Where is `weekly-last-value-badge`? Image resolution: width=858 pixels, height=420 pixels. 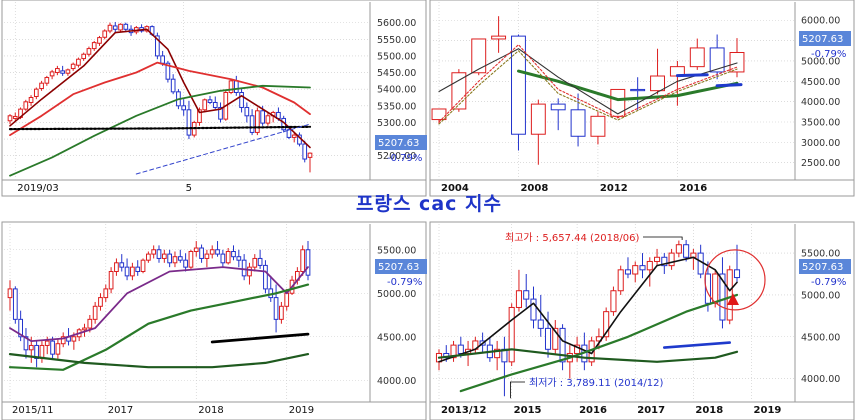
weekly-last-value-badge is located at coordinates (401, 266).